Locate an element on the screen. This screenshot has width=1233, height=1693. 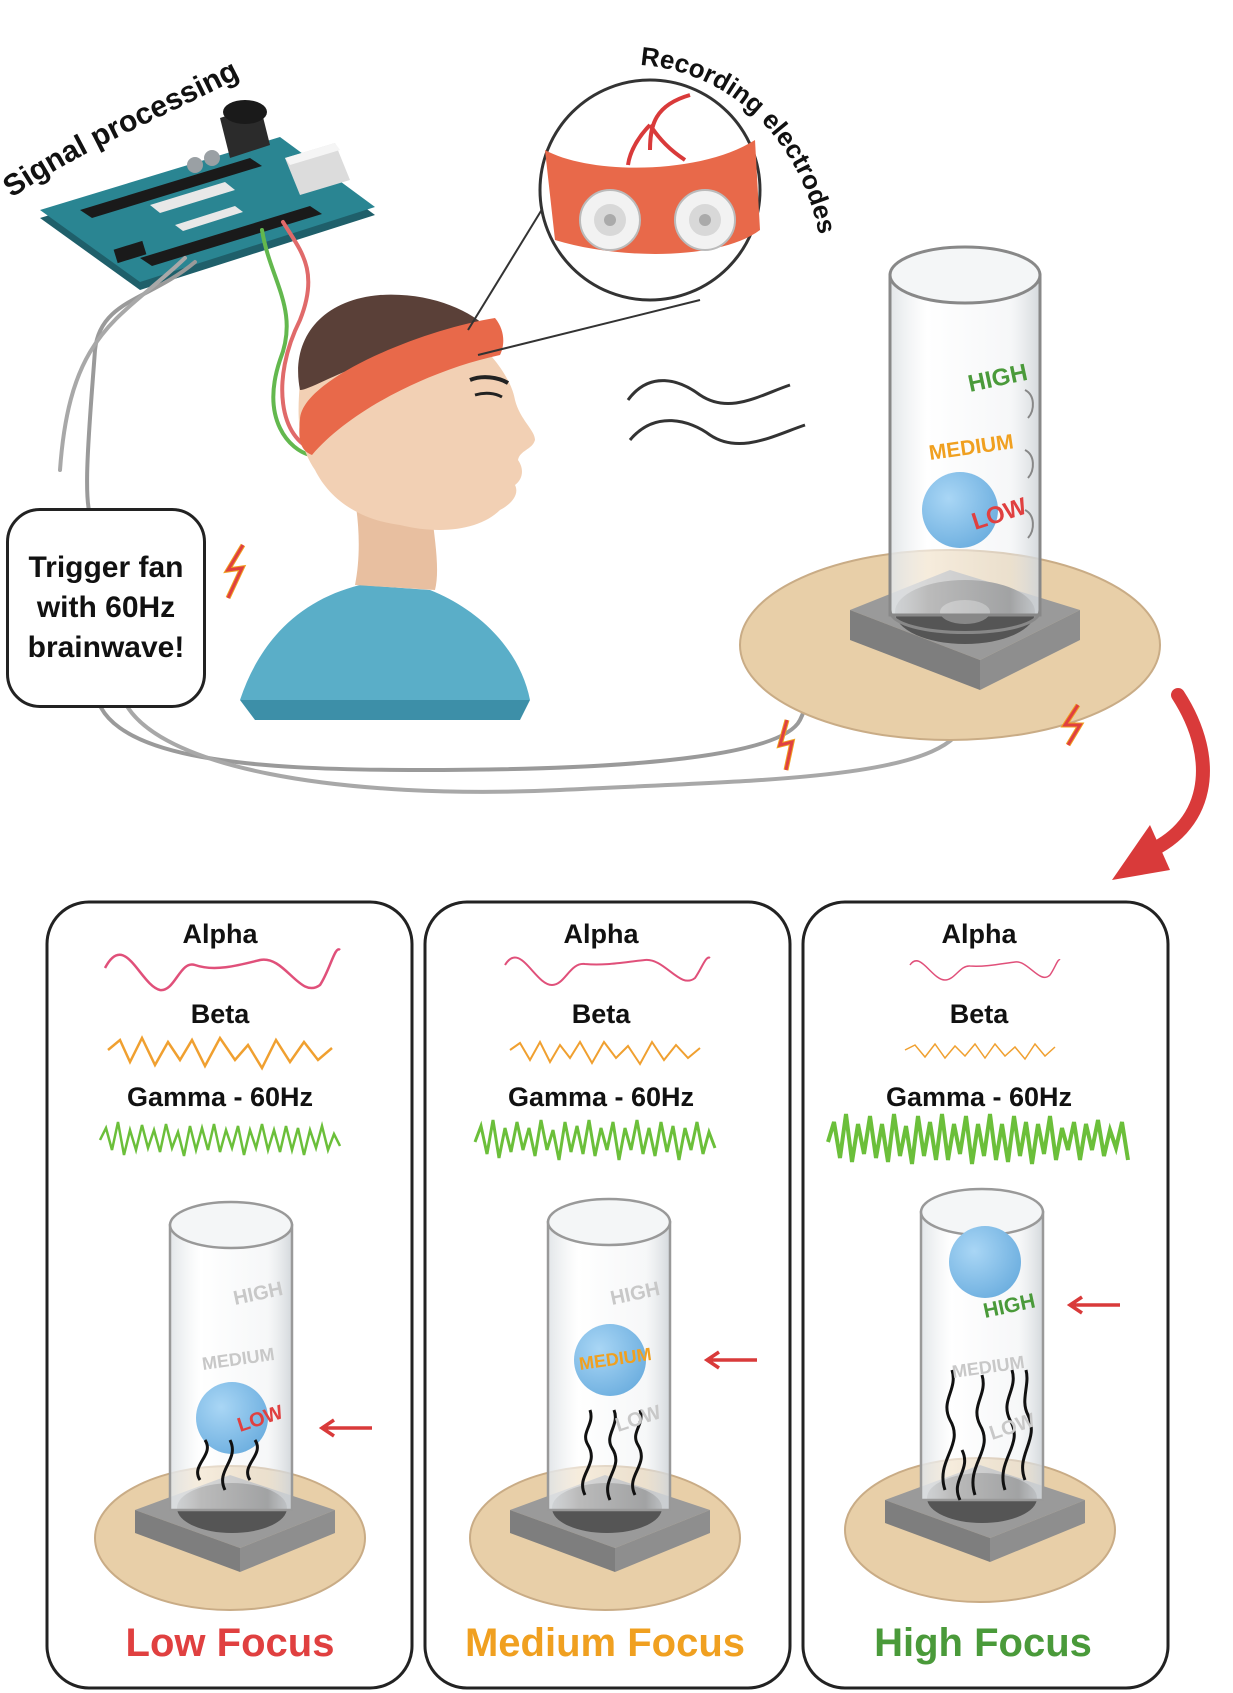
trigger-line-2: with 60Hz is located at coordinates (106, 607).